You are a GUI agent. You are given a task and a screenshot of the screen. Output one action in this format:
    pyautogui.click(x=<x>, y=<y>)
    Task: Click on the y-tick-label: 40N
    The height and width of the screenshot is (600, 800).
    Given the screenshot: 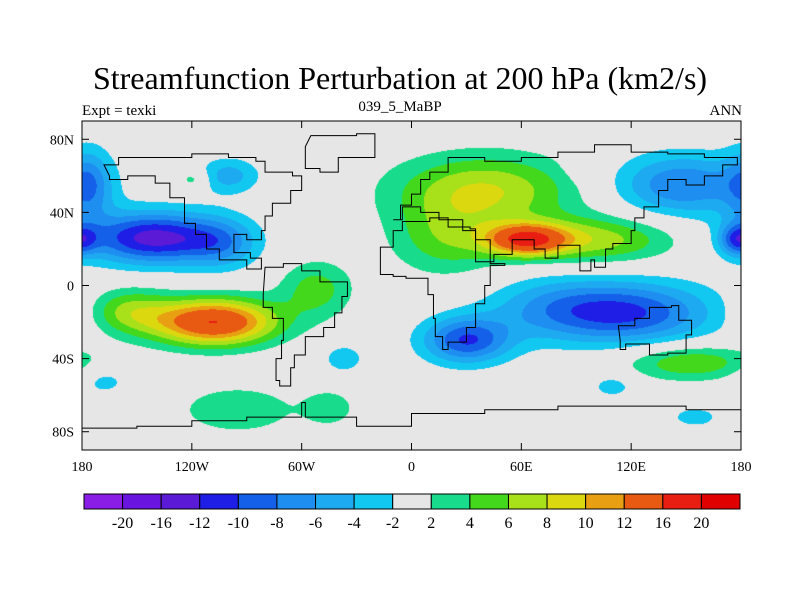 What is the action you would take?
    pyautogui.click(x=62, y=213)
    